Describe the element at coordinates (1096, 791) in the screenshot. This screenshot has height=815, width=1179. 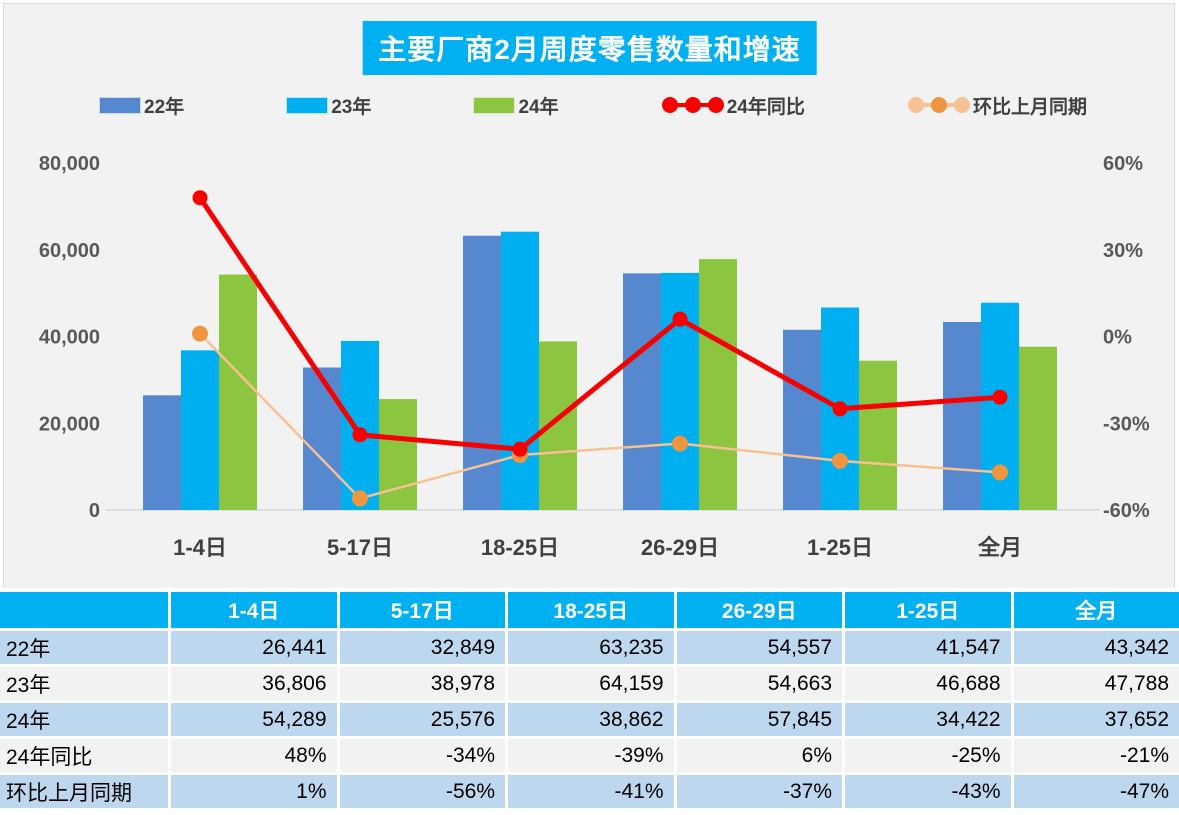
I see `table-cell: -47%` at that location.